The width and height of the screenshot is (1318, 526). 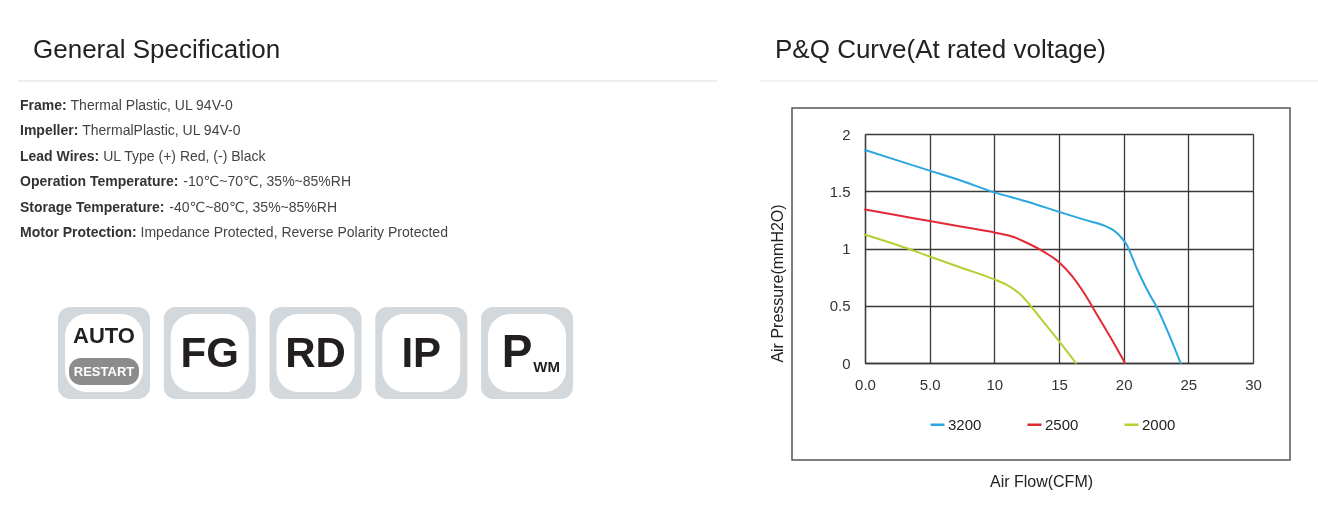 I want to click on x-tick-label: 15, so click(x=1059, y=384).